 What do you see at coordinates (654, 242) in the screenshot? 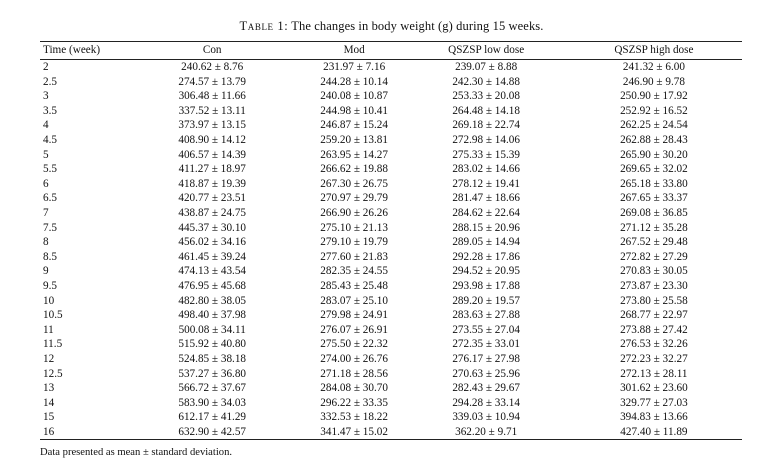
I see `cell-high-dose: 267.52 ± 29.48` at bounding box center [654, 242].